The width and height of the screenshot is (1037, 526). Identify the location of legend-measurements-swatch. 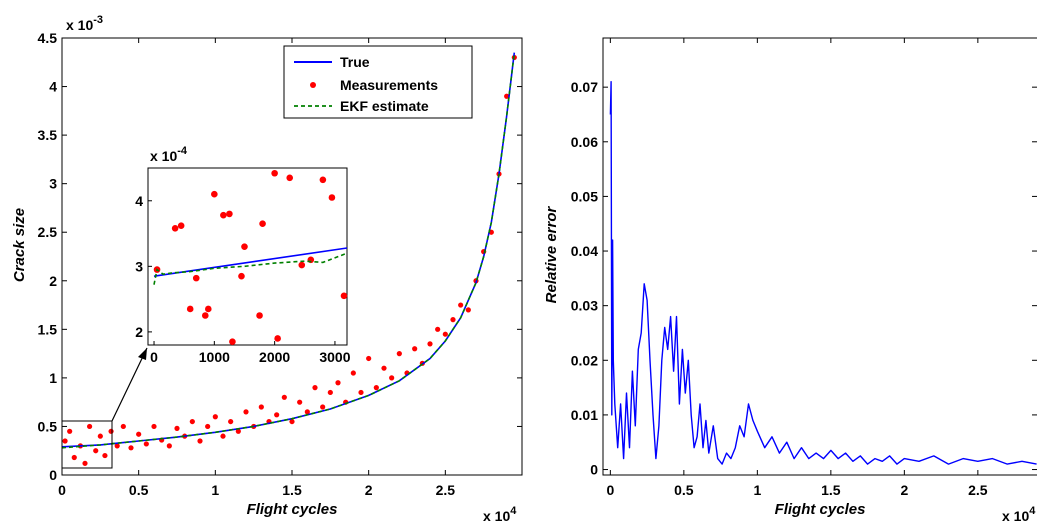
(313, 85).